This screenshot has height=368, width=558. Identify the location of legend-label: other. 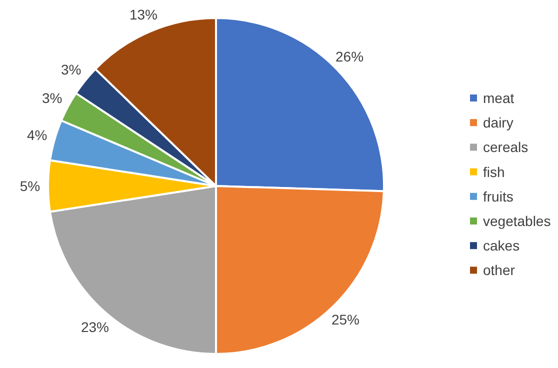
(499, 270).